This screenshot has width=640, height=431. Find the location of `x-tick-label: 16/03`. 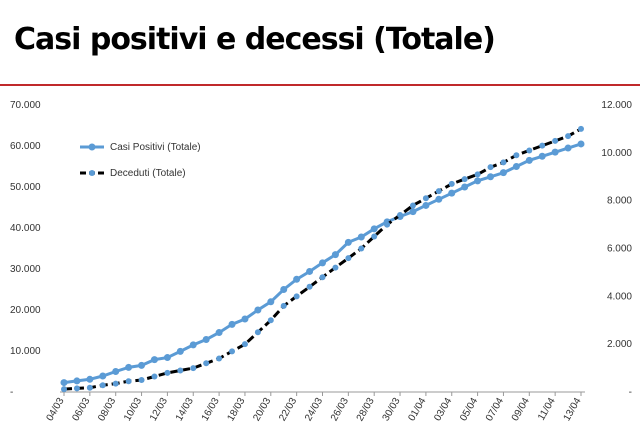

x-tick-label: 16/03 is located at coordinates (211, 410).